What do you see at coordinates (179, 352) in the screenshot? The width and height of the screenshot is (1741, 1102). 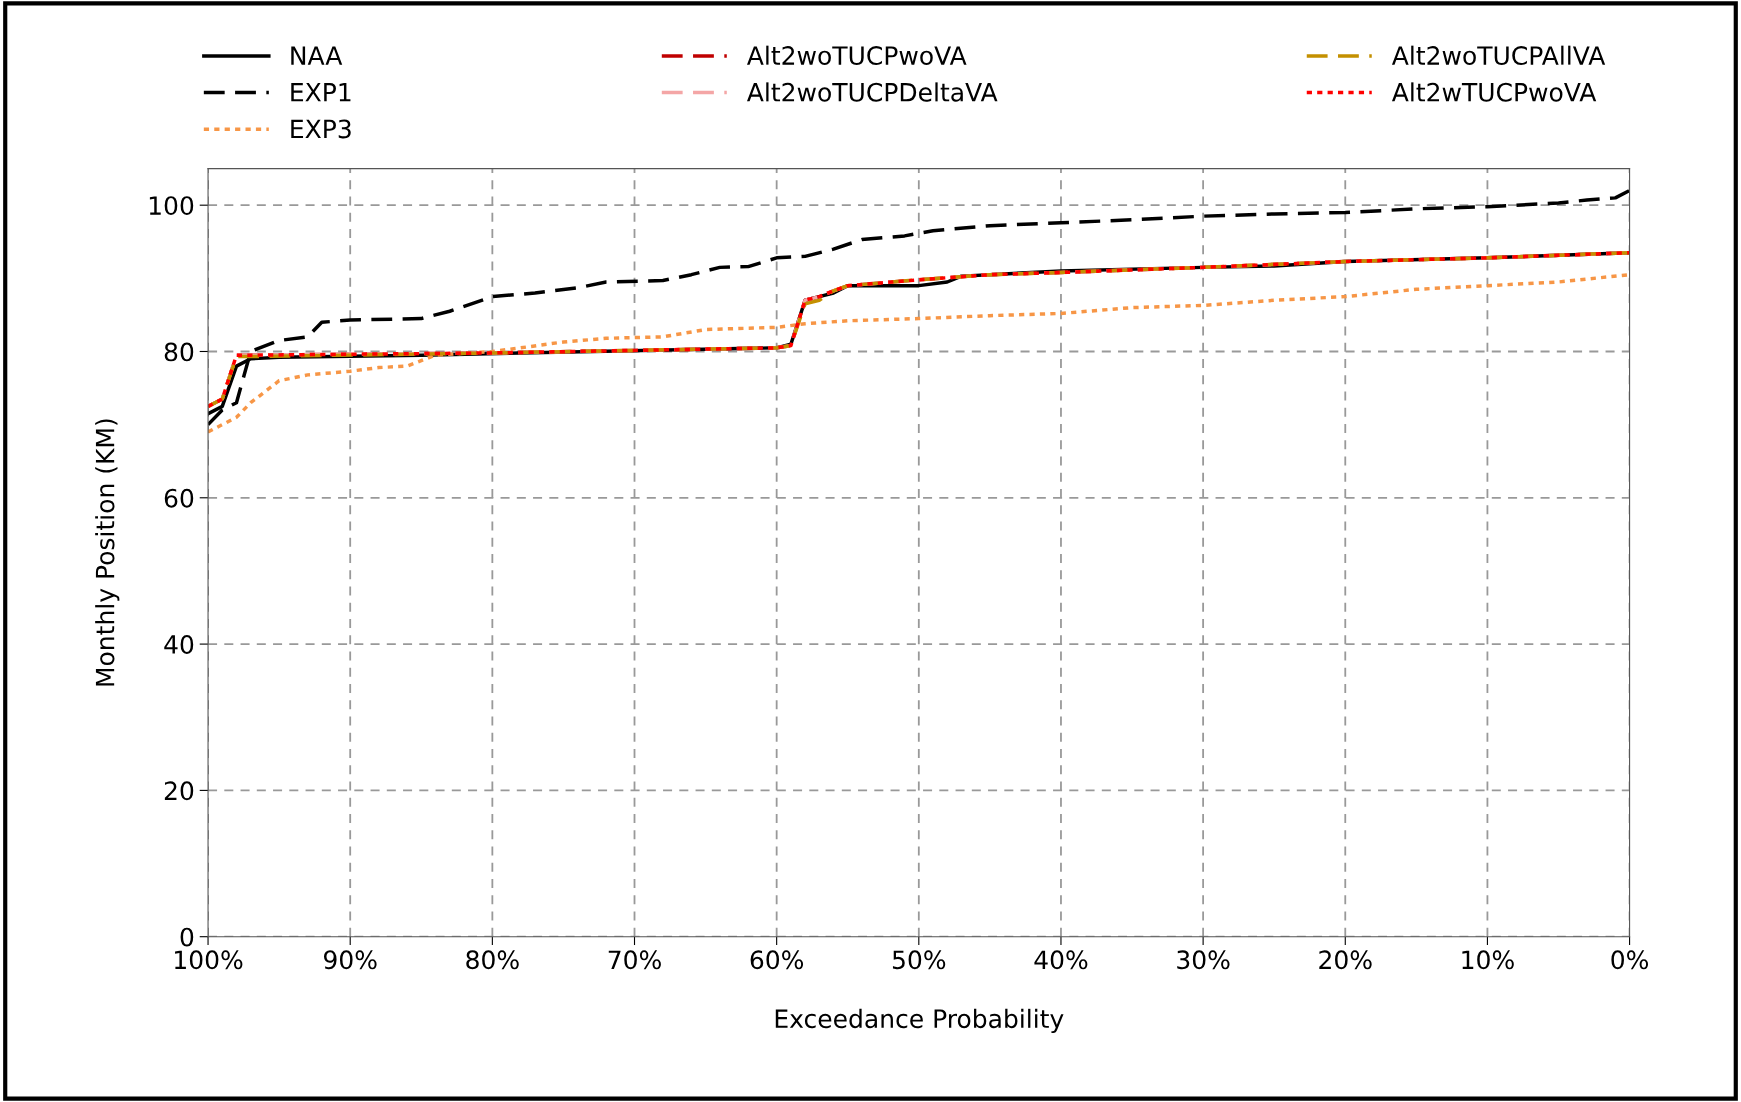 I see `y-tick-label: 80` at bounding box center [179, 352].